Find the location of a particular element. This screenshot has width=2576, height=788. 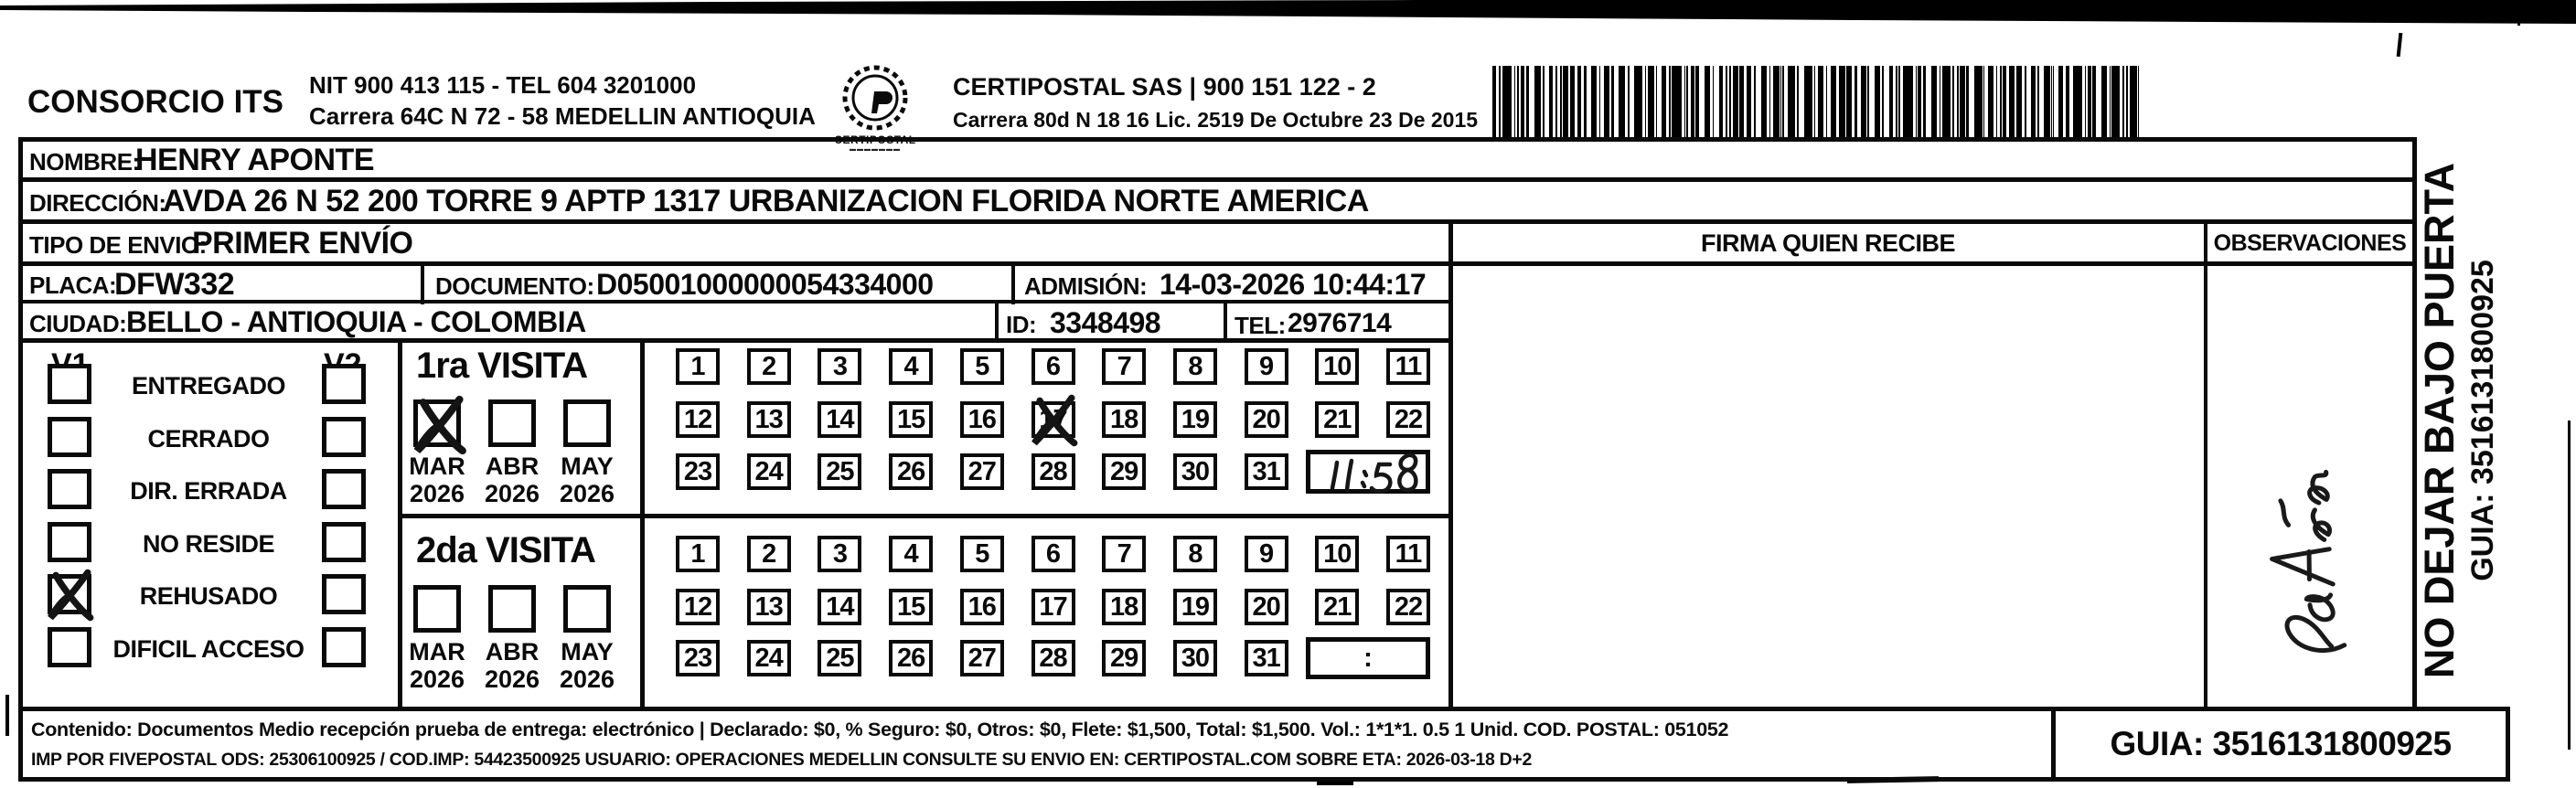

side-note-guia: GUIA: 3516131800925 is located at coordinates (2482, 420).